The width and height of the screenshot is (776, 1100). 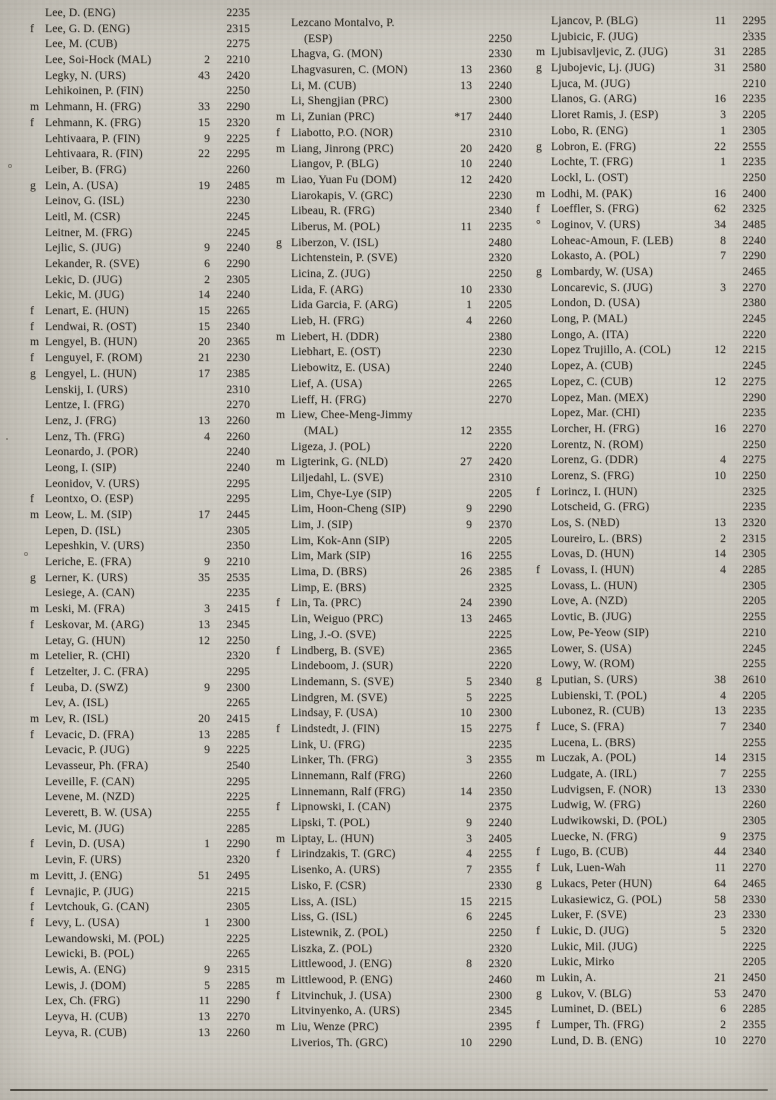 What do you see at coordinates (340, 540) in the screenshot?
I see `player-name: Lim, Kok-Ann (SIP)` at bounding box center [340, 540].